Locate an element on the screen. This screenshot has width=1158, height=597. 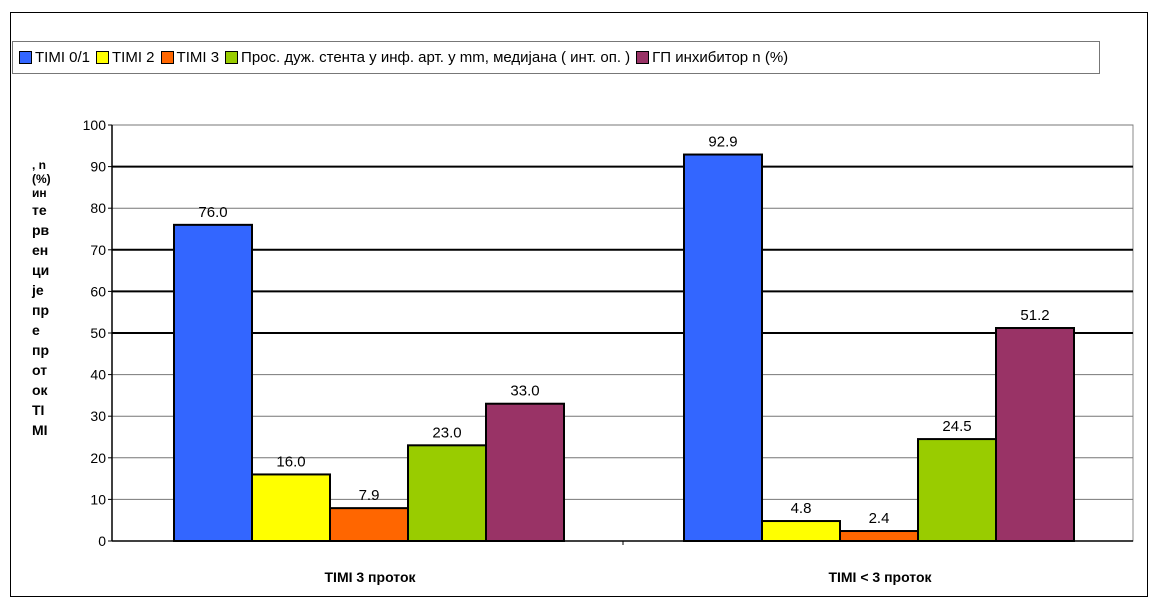
y-axis-label-line: ок is located at coordinates (40, 390).